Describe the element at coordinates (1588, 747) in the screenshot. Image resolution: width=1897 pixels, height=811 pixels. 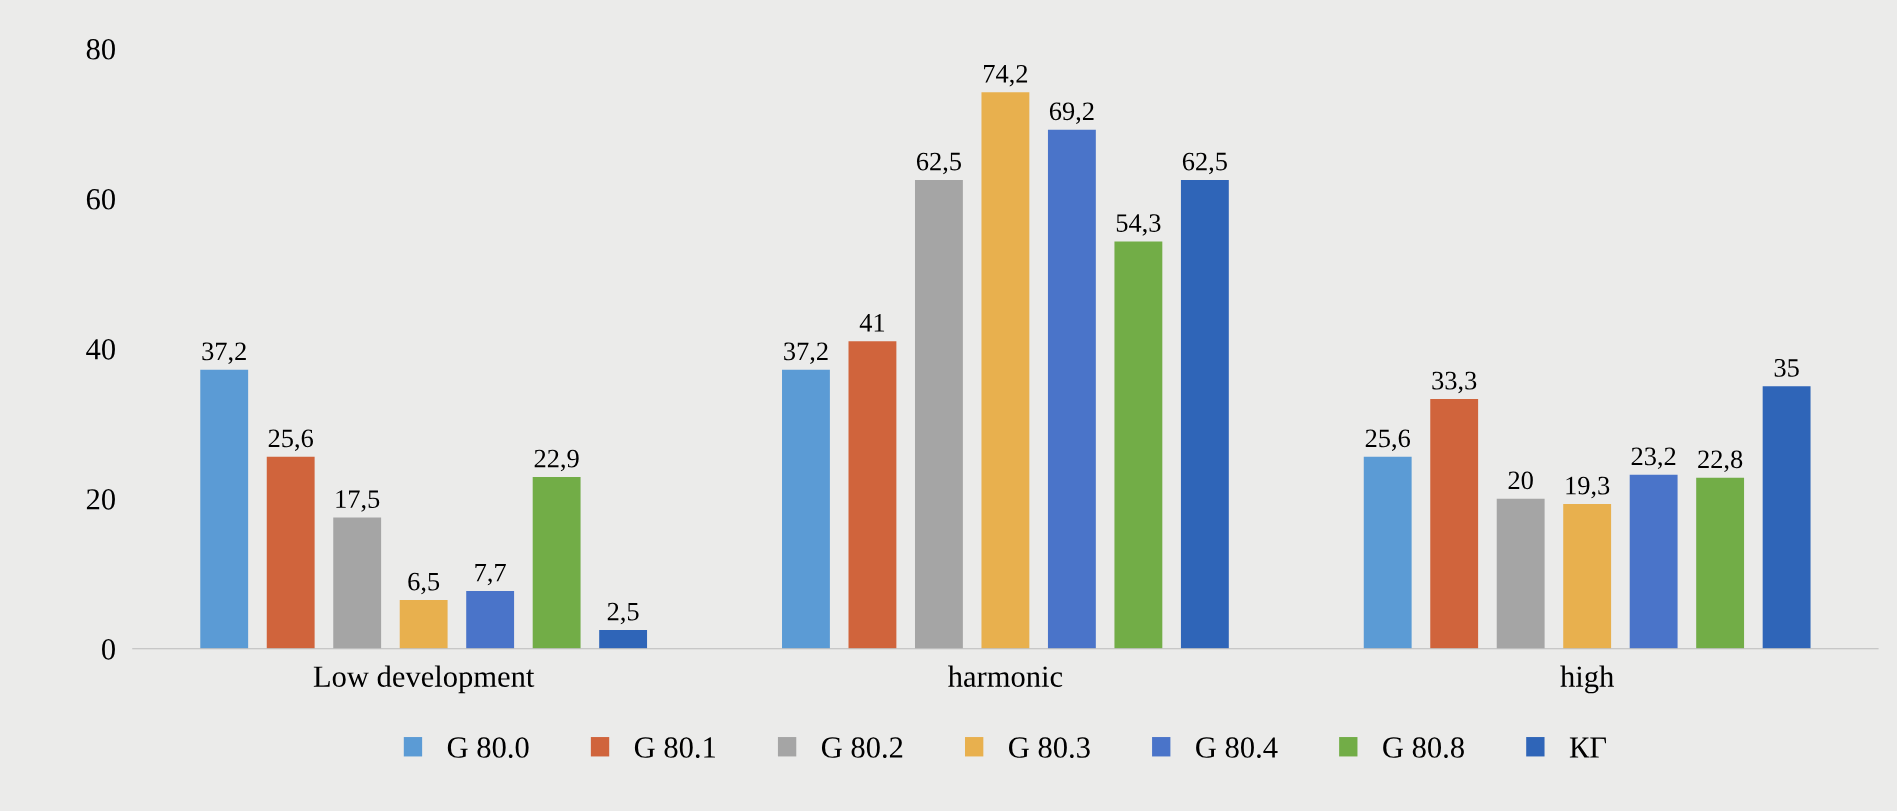
I see `legend-label: КГ` at that location.